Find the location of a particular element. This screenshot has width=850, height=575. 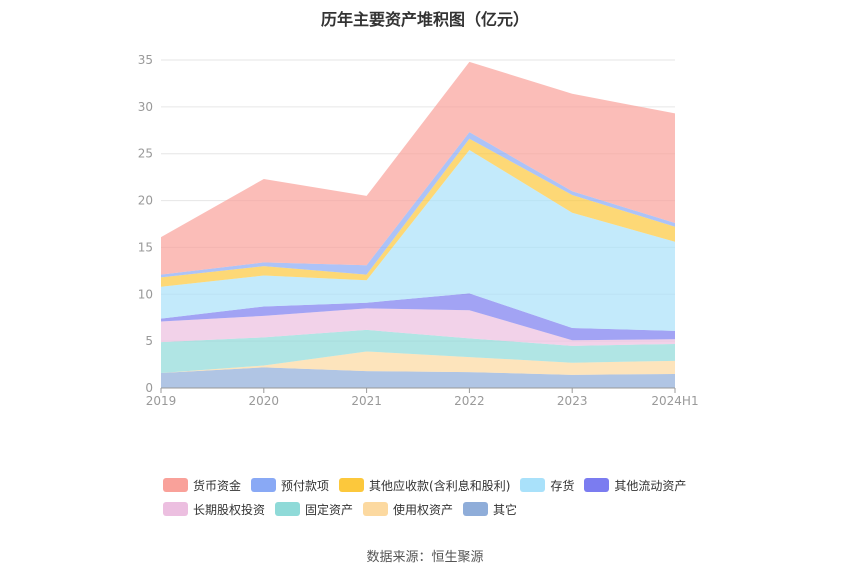

legend-item: 使用权资产 is located at coordinates (408, 509).